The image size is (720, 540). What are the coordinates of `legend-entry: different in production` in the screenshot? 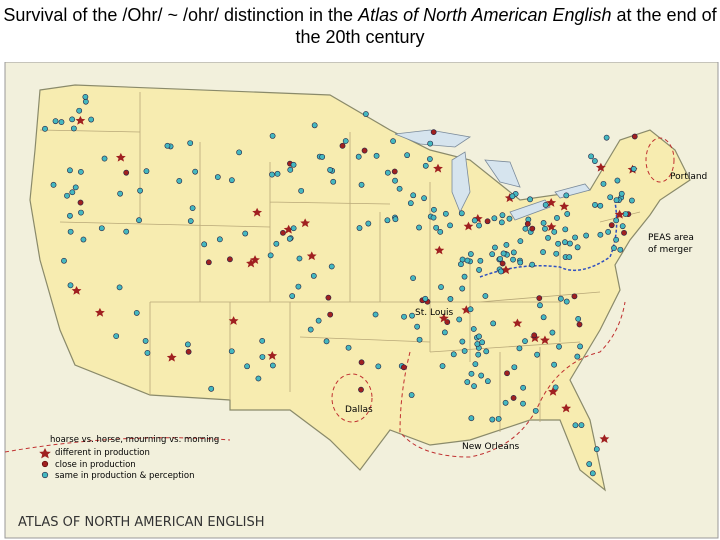 It's located at (102, 453).